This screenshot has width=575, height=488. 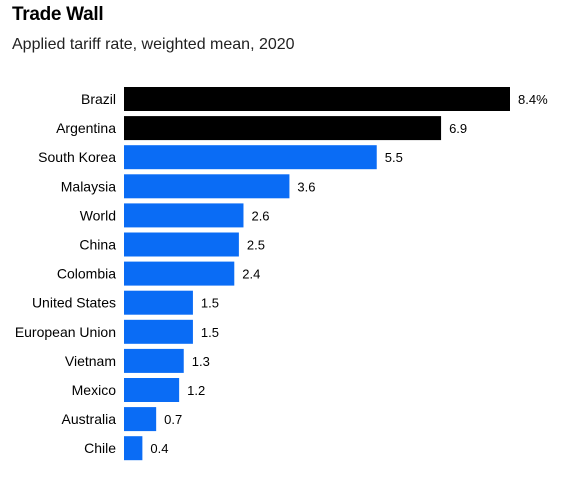 What do you see at coordinates (98, 99) in the screenshot?
I see `category-label-brazil: Brazil` at bounding box center [98, 99].